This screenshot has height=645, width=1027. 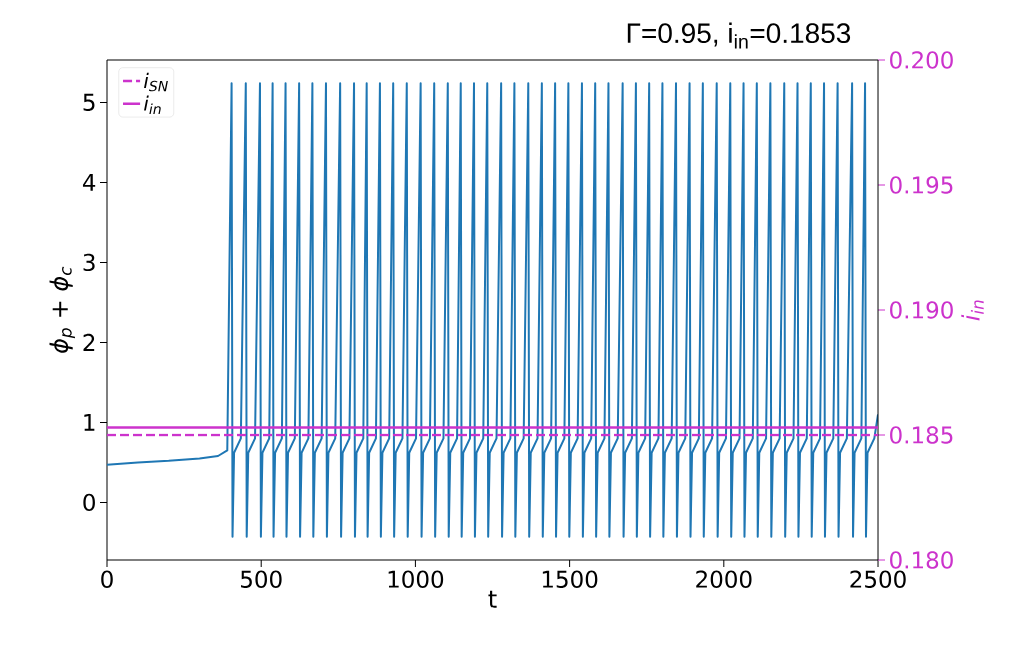 I want to click on x-axis-title: t, so click(x=492, y=599).